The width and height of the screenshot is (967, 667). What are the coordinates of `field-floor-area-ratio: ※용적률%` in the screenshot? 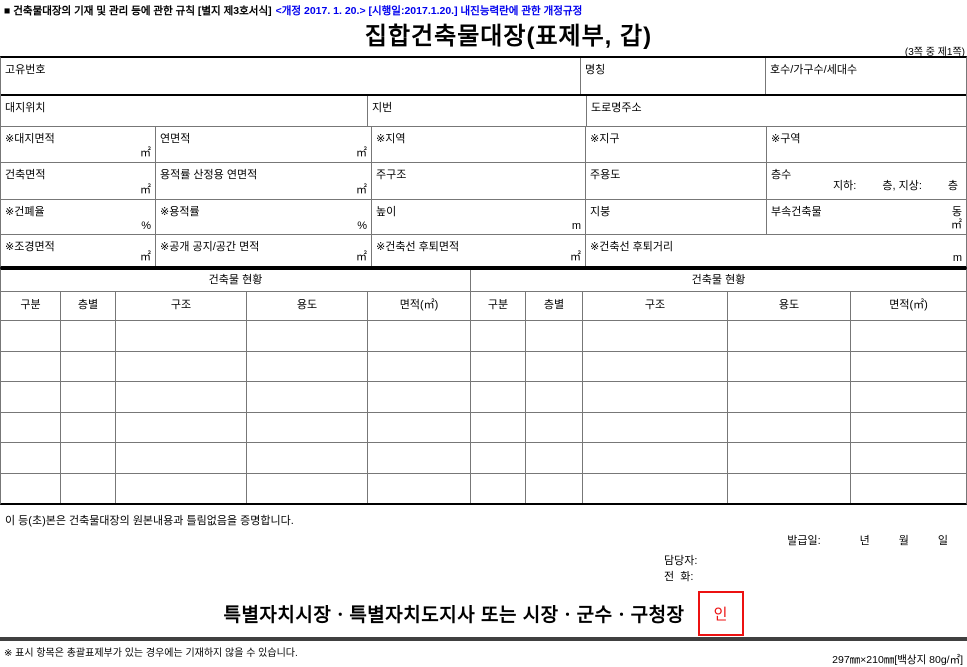 It's located at (264, 217).